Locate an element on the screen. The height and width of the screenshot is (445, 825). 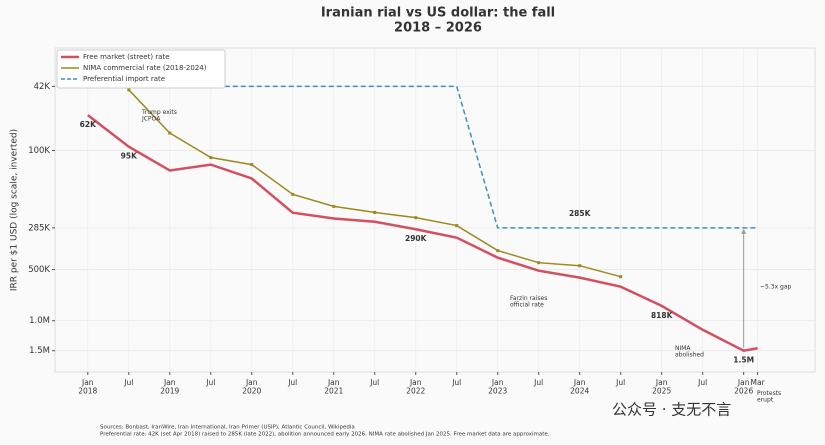
y-tick-label: 285K is located at coordinates (39, 228).